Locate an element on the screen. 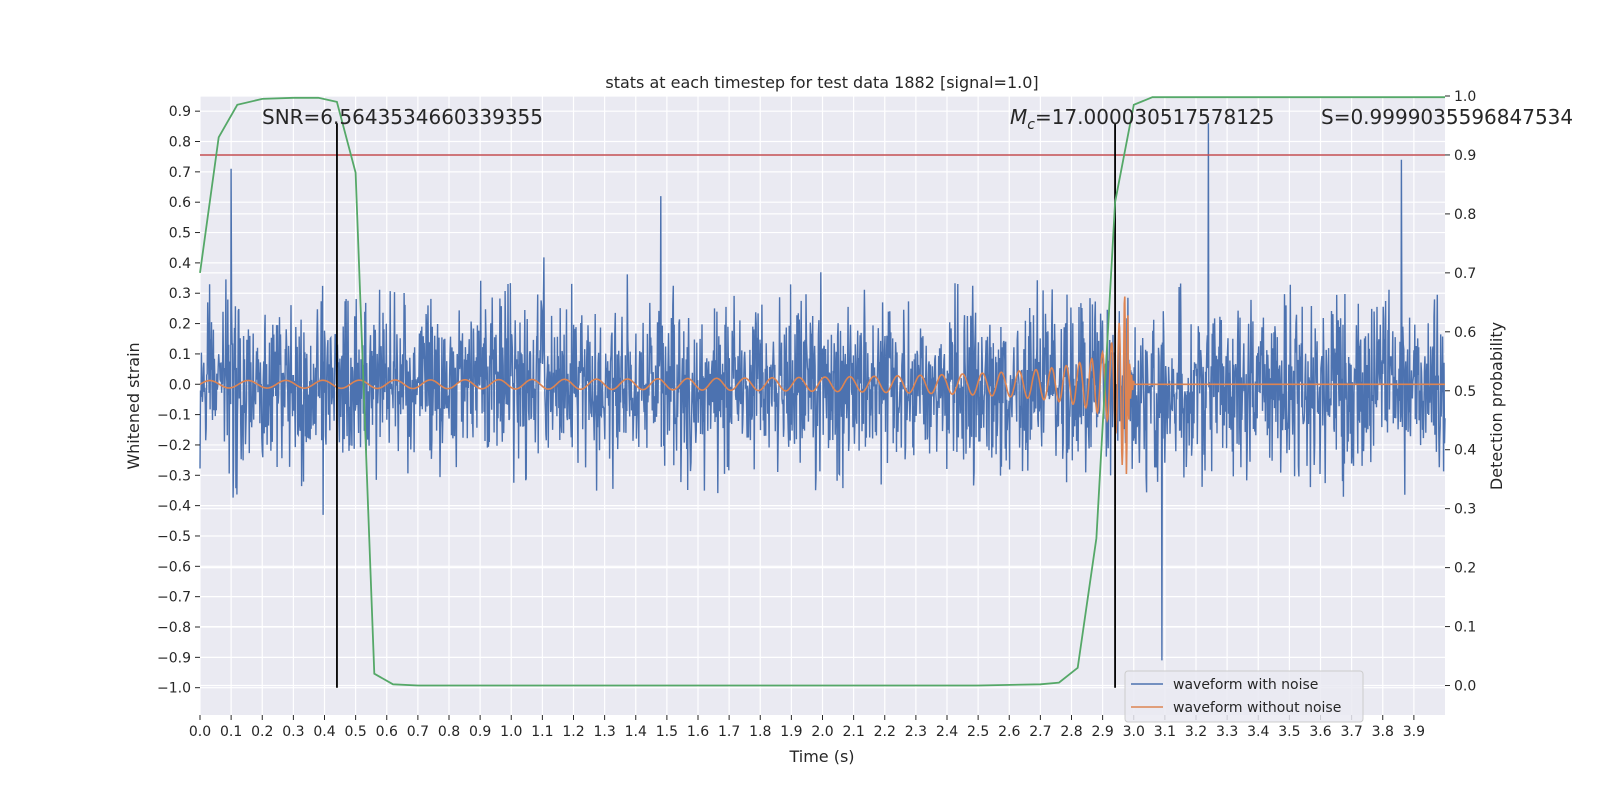 The height and width of the screenshot is (800, 1600). x-tick-label: 0.3 is located at coordinates (293, 732).